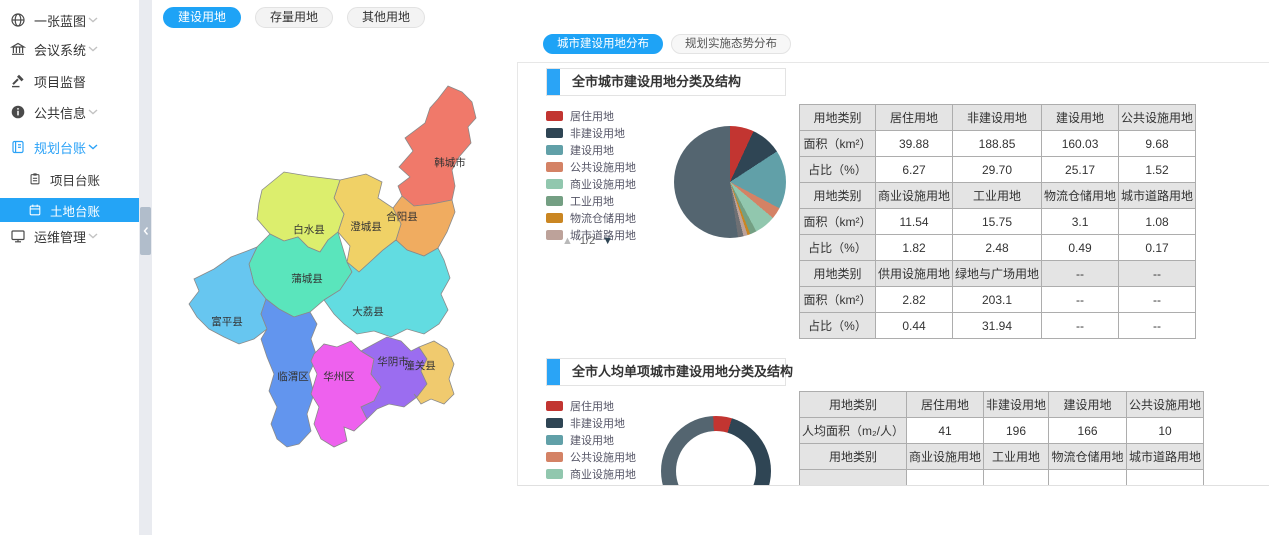 The image size is (1269, 535). I want to click on table-cell: 0.17, so click(1157, 247).